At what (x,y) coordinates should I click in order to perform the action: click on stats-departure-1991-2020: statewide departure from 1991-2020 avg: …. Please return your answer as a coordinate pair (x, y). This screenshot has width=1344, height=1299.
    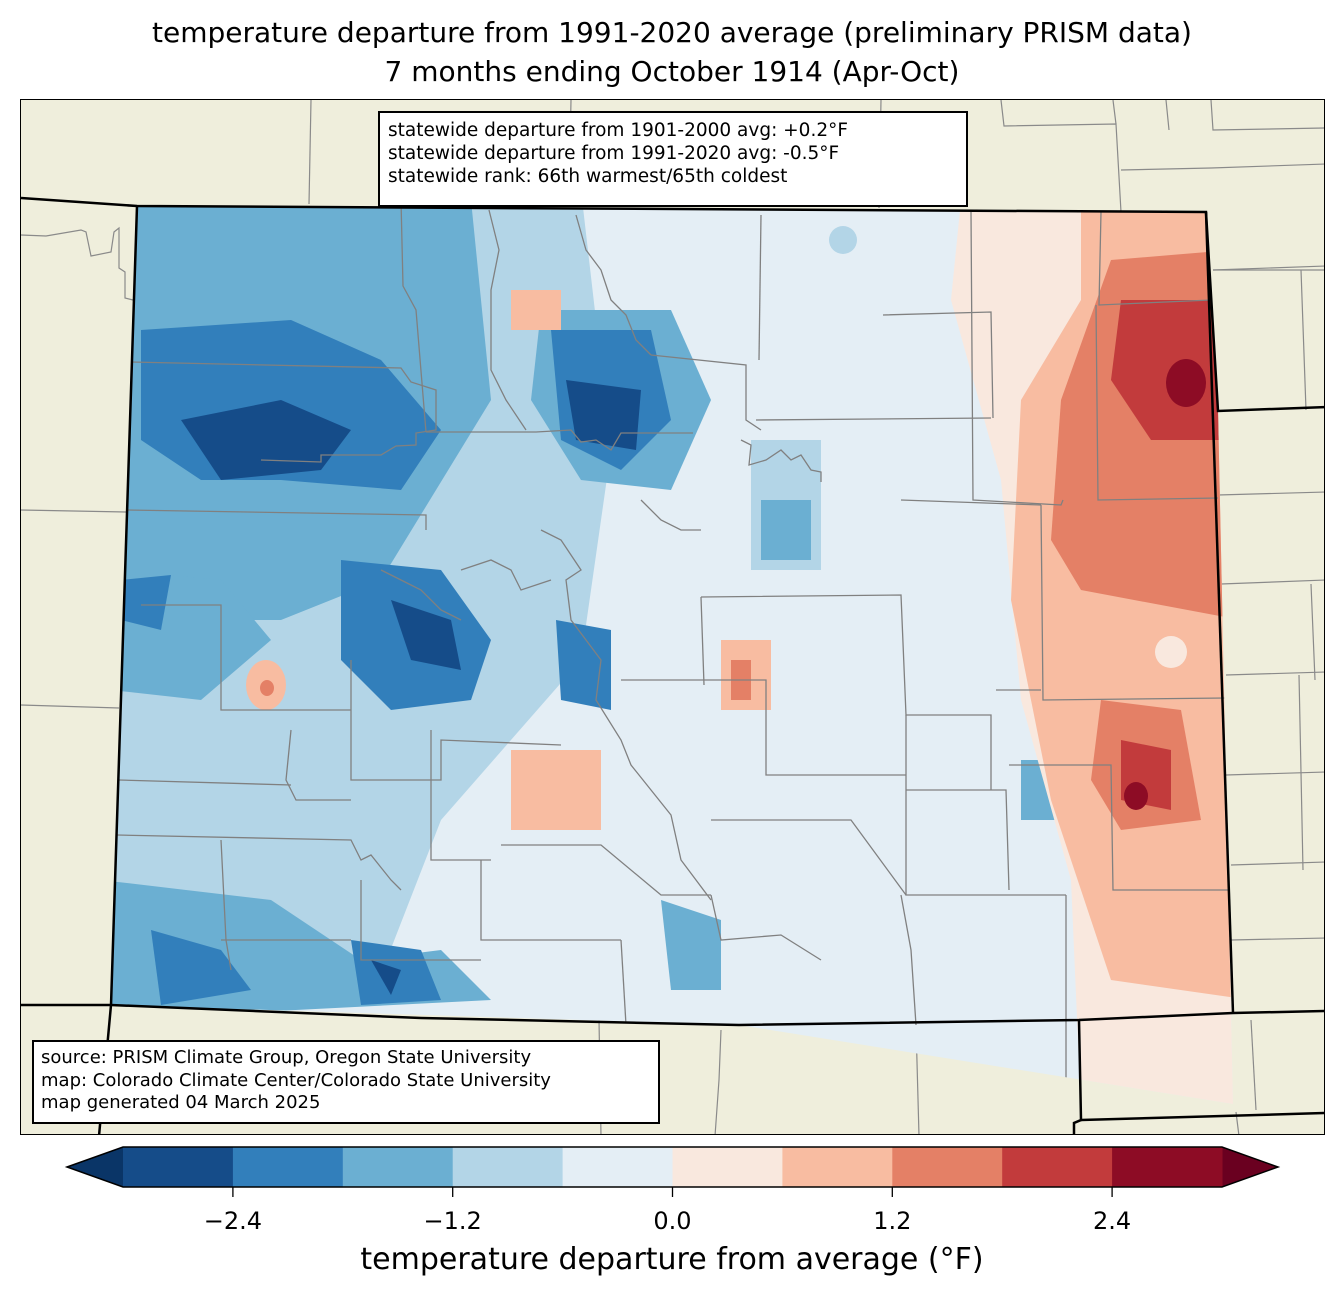
    Looking at the image, I should click on (614, 153).